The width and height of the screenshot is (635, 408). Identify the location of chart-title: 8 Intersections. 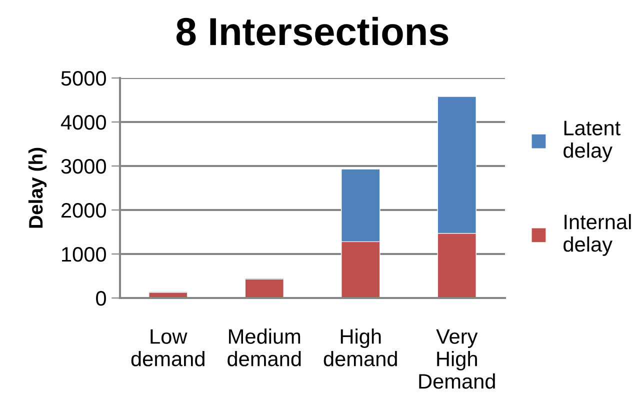
(312, 31).